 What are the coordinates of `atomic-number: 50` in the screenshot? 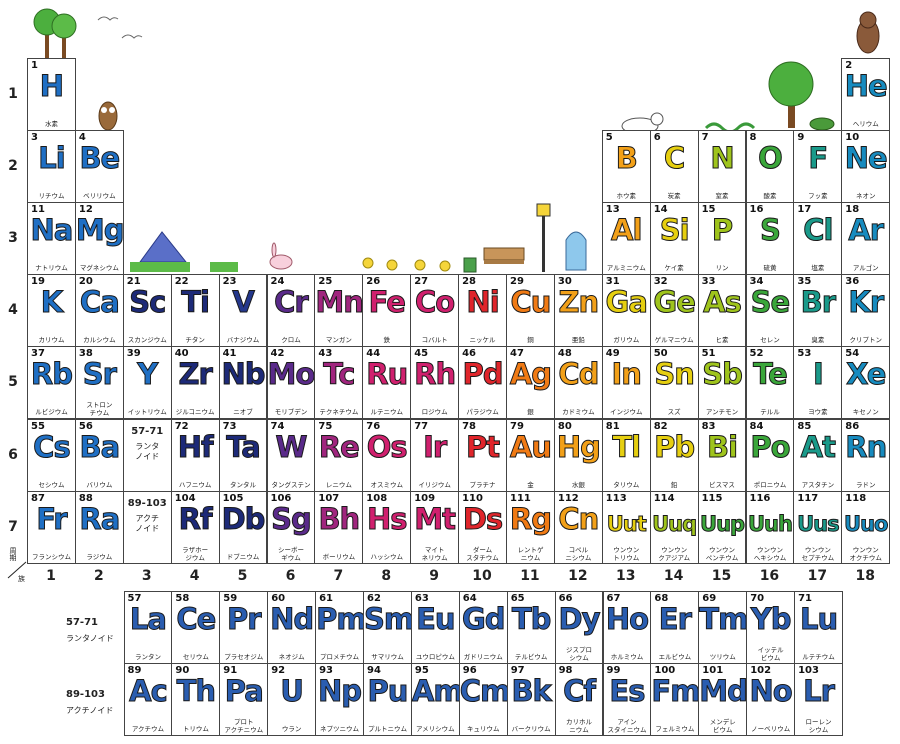 It's located at (660, 354).